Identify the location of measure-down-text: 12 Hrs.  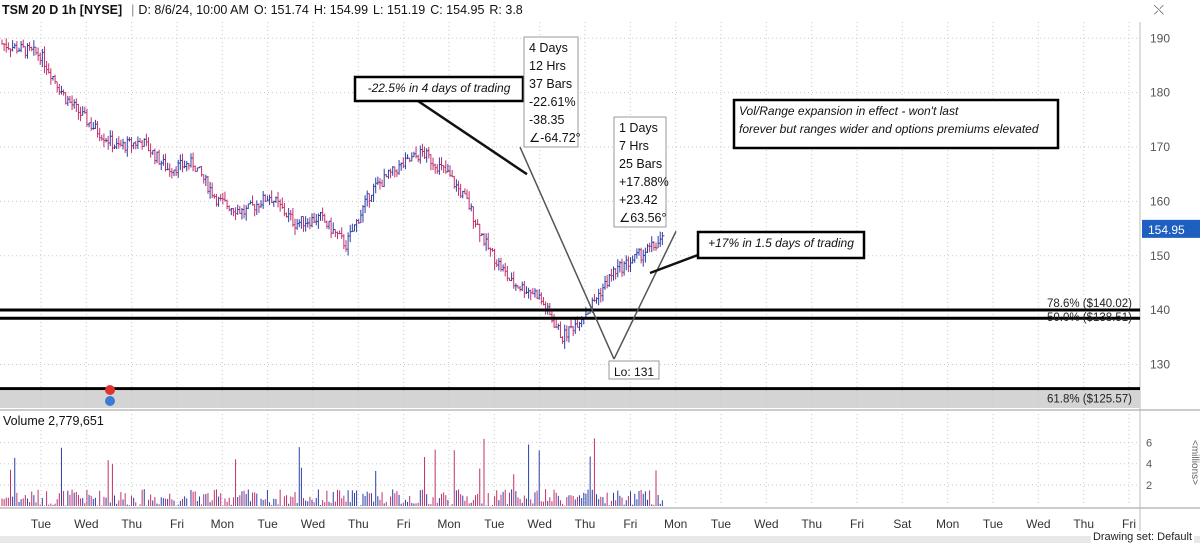
(547, 66).